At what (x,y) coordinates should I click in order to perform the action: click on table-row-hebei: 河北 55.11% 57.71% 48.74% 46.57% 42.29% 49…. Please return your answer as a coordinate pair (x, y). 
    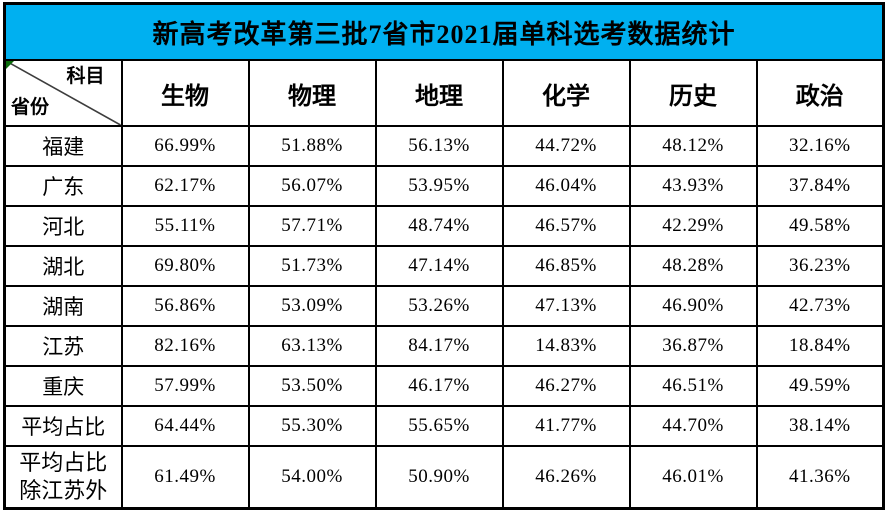
    Looking at the image, I should click on (444, 226).